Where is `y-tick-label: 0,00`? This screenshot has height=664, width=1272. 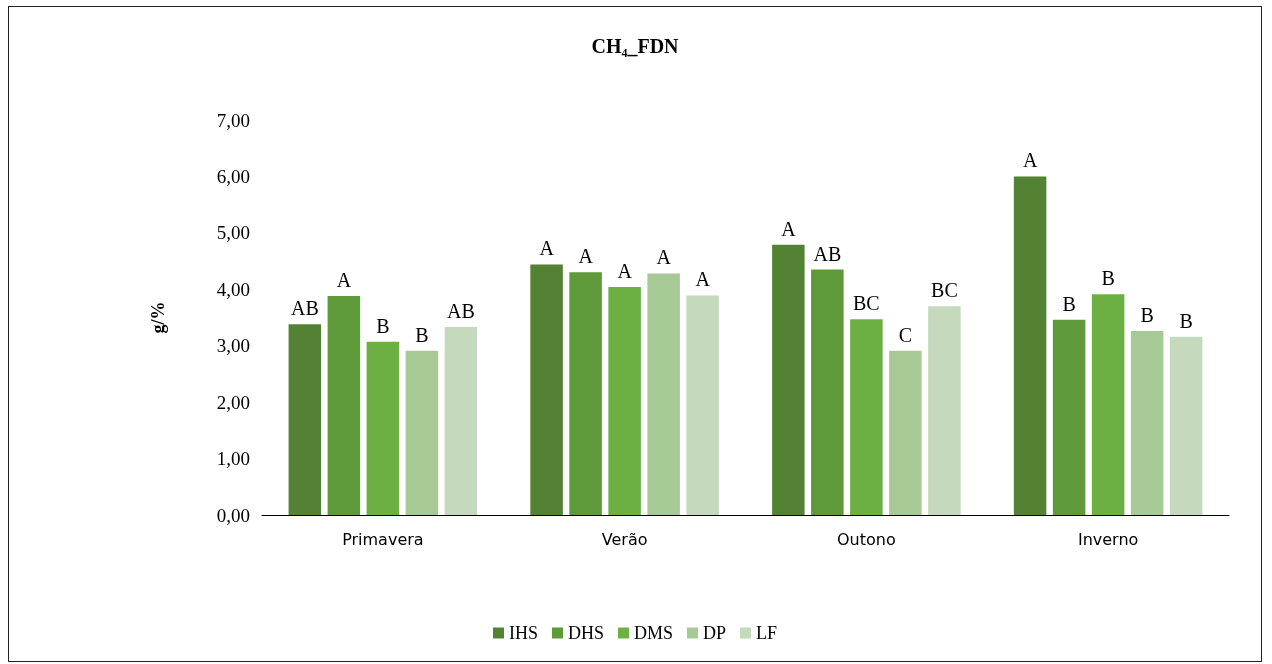
y-tick-label: 0,00 is located at coordinates (233, 515).